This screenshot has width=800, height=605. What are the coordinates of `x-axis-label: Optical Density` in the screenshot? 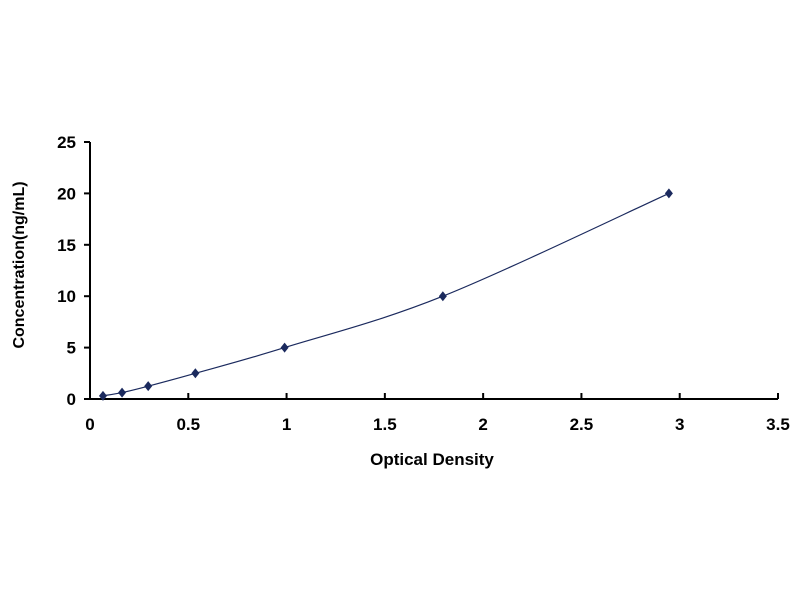 It's located at (432, 459).